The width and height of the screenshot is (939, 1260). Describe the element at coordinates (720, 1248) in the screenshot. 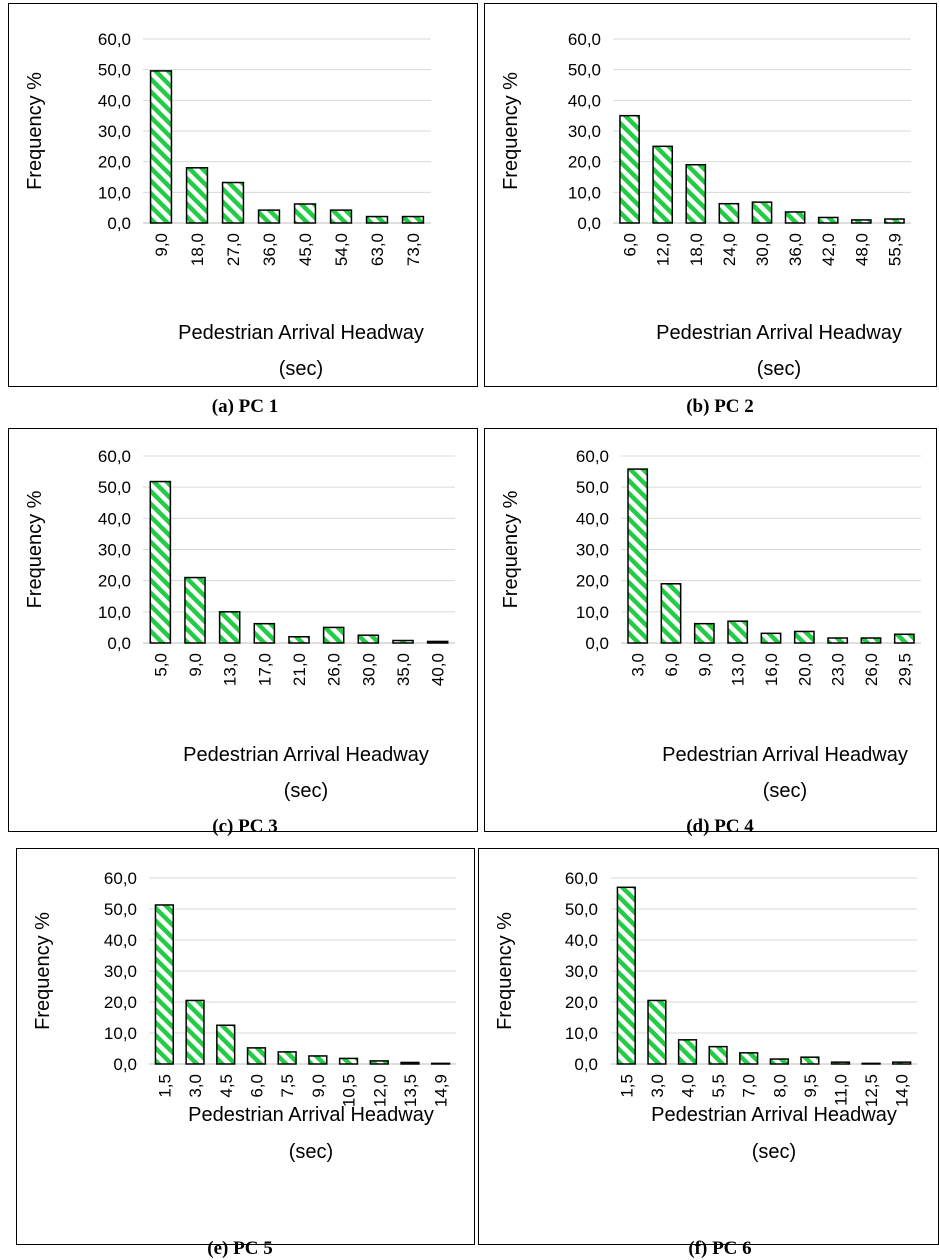

I see `caption-pc6: (f) PC 6` at that location.